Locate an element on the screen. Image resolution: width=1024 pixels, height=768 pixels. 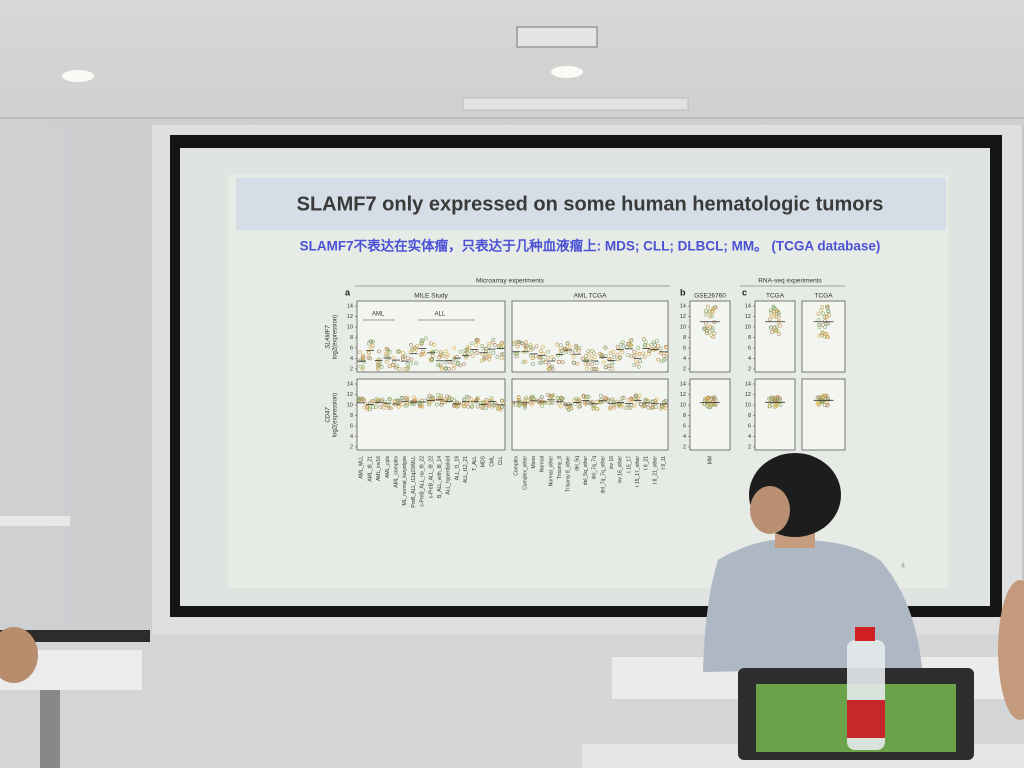
x-tick-label: t 15_17 is located at coordinates (629, 464).